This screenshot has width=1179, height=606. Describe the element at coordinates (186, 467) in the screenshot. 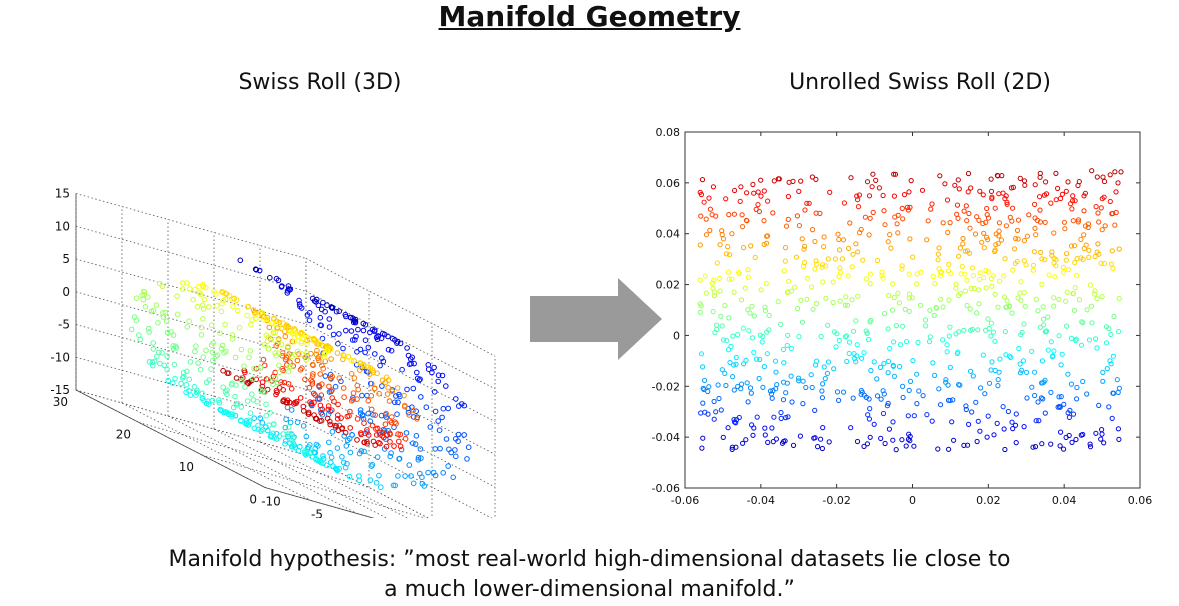

I see `y-tick-label: 10` at that location.